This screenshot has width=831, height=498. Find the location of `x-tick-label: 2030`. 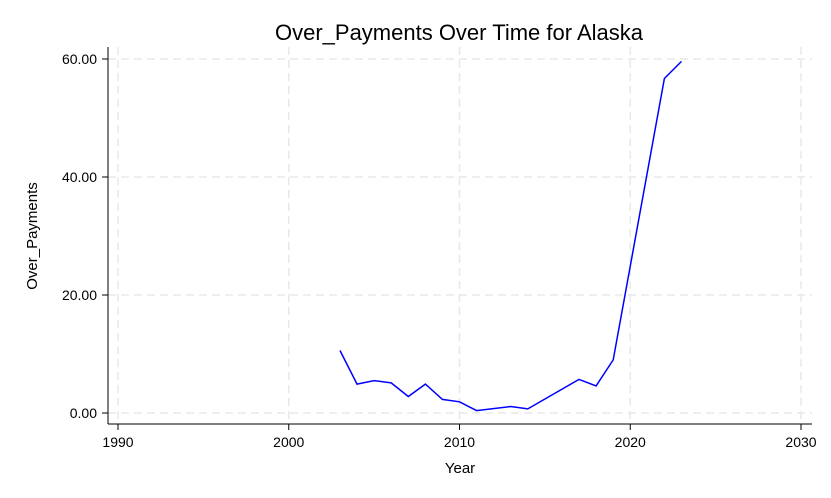

x-tick-label: 2030 is located at coordinates (800, 442).